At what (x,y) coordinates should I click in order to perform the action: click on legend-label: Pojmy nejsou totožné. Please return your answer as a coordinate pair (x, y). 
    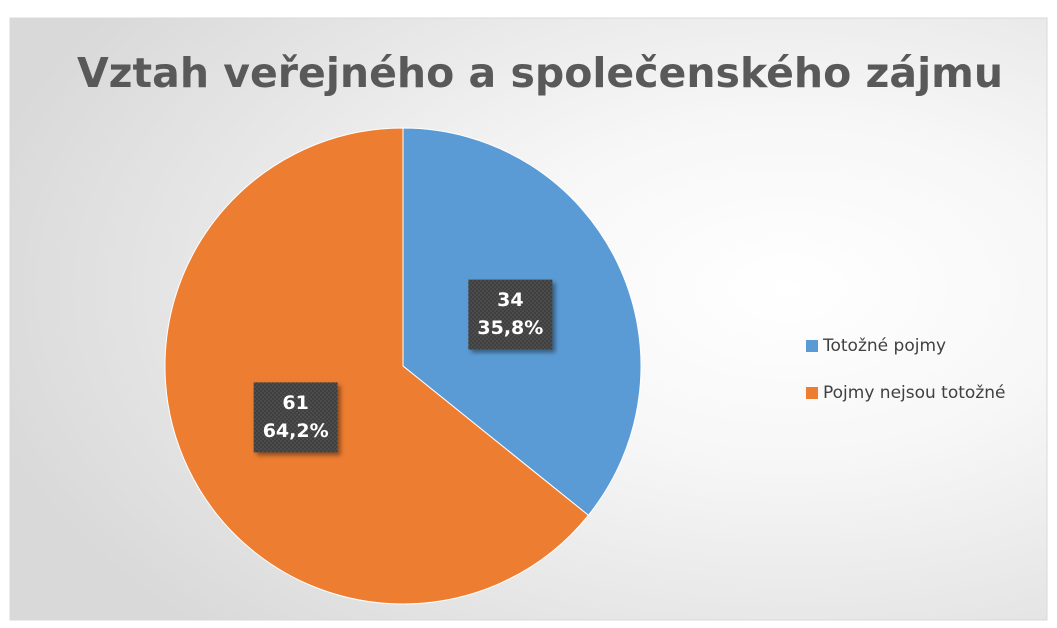
    Looking at the image, I should click on (914, 393).